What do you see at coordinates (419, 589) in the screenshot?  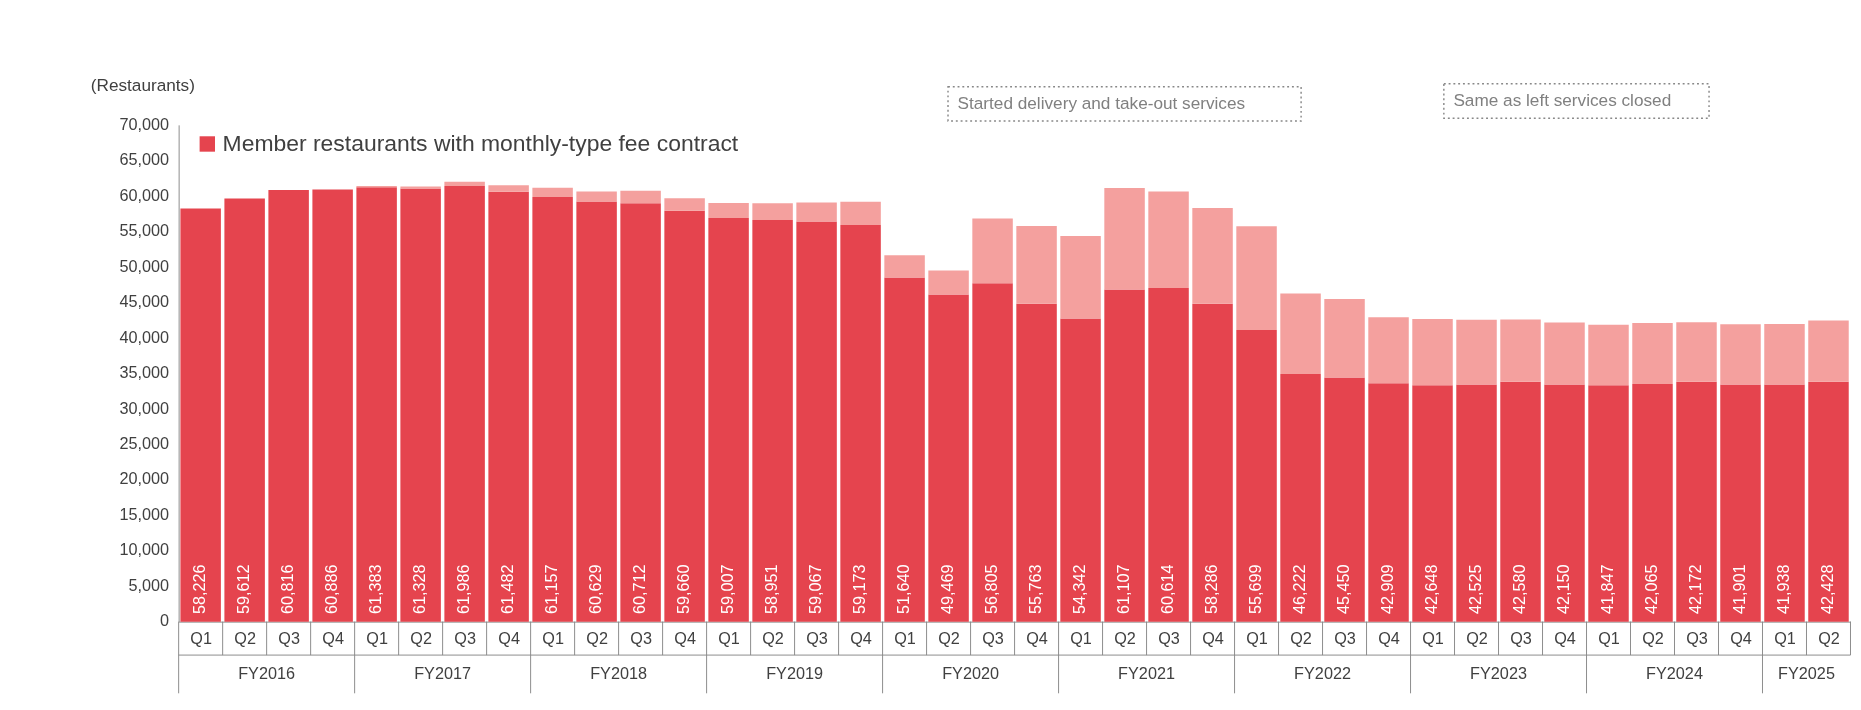 I see `total-label: 61,328` at bounding box center [419, 589].